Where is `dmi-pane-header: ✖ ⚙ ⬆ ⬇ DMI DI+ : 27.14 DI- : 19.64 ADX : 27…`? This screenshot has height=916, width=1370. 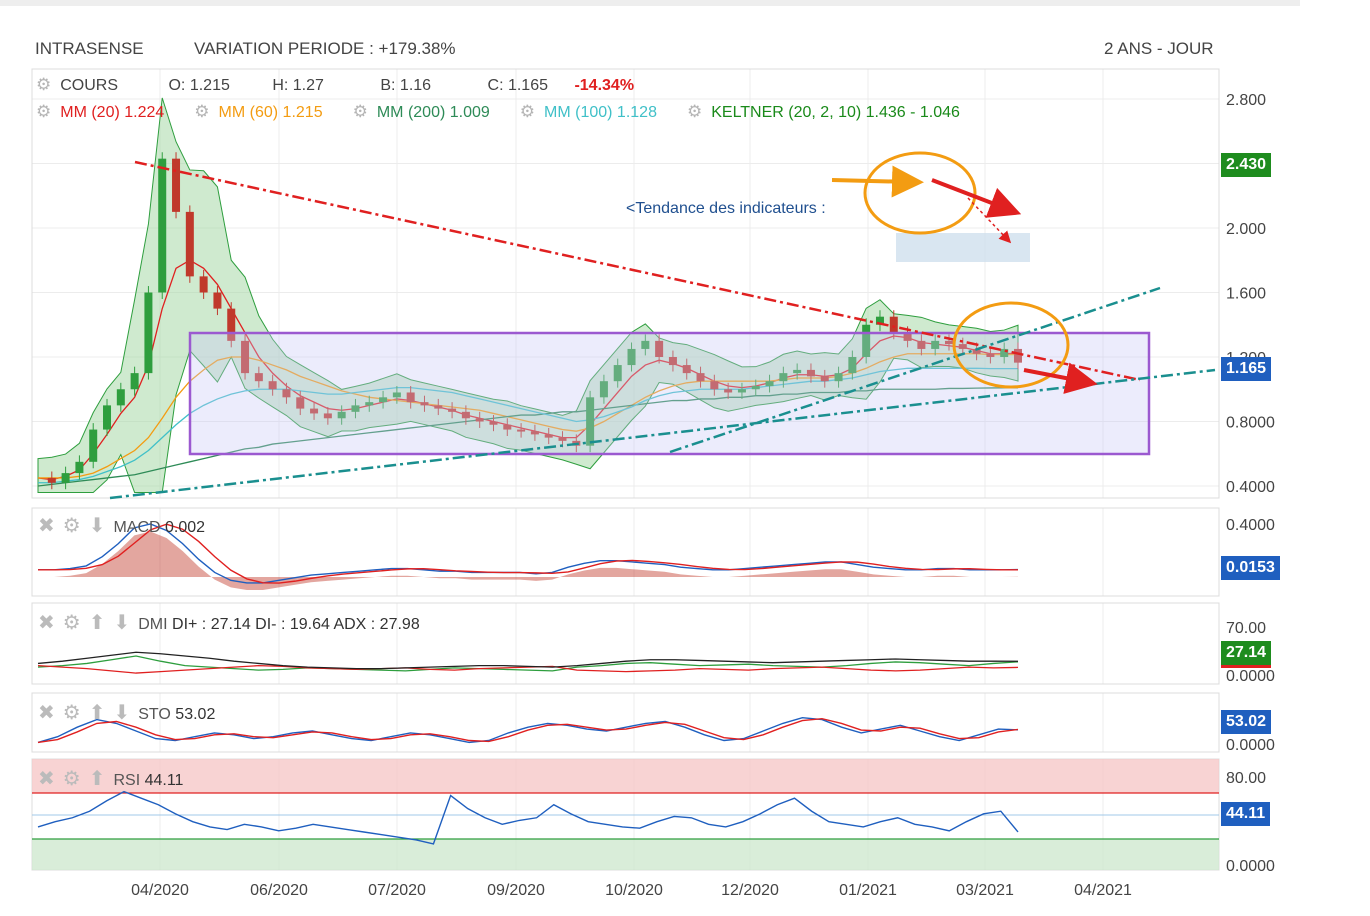 dmi-pane-header: ✖ ⚙ ⬆ ⬇ DMI DI+ : 27.14 DI- : 19.64 ADX : 27… is located at coordinates (229, 622).